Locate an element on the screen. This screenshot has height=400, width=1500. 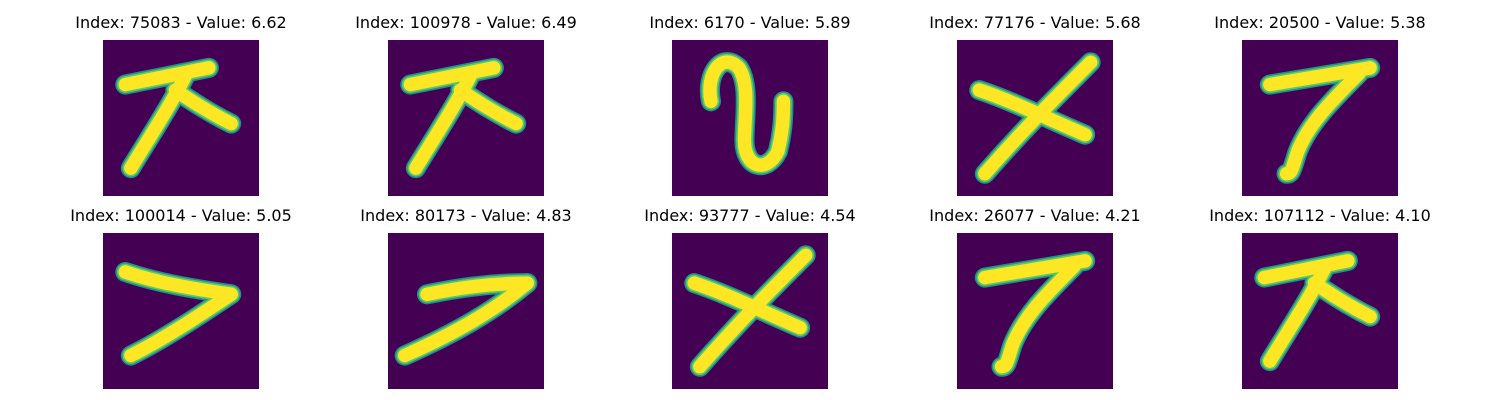
image-tile: Index: 6170 - Value: 5.89 is located at coordinates (750, 108).